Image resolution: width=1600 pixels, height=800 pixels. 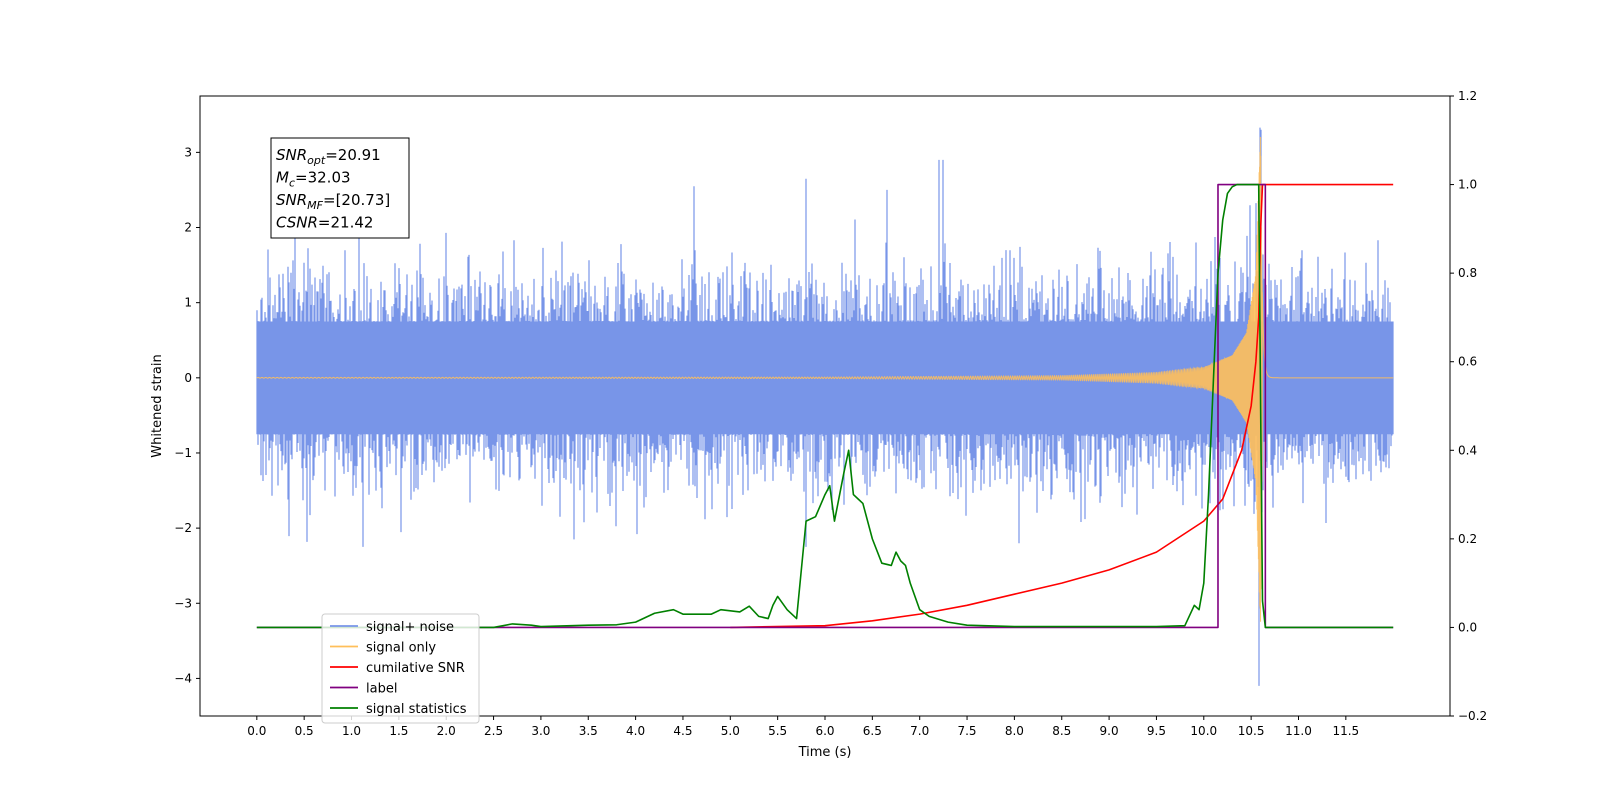 I want to click on x-tick-label: 1.0, so click(x=351, y=731).